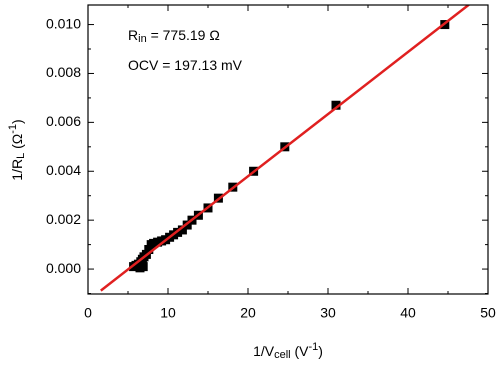 This screenshot has width=497, height=366. Describe the element at coordinates (63, 23) in the screenshot. I see `y-tick-label: 0.010` at that location.